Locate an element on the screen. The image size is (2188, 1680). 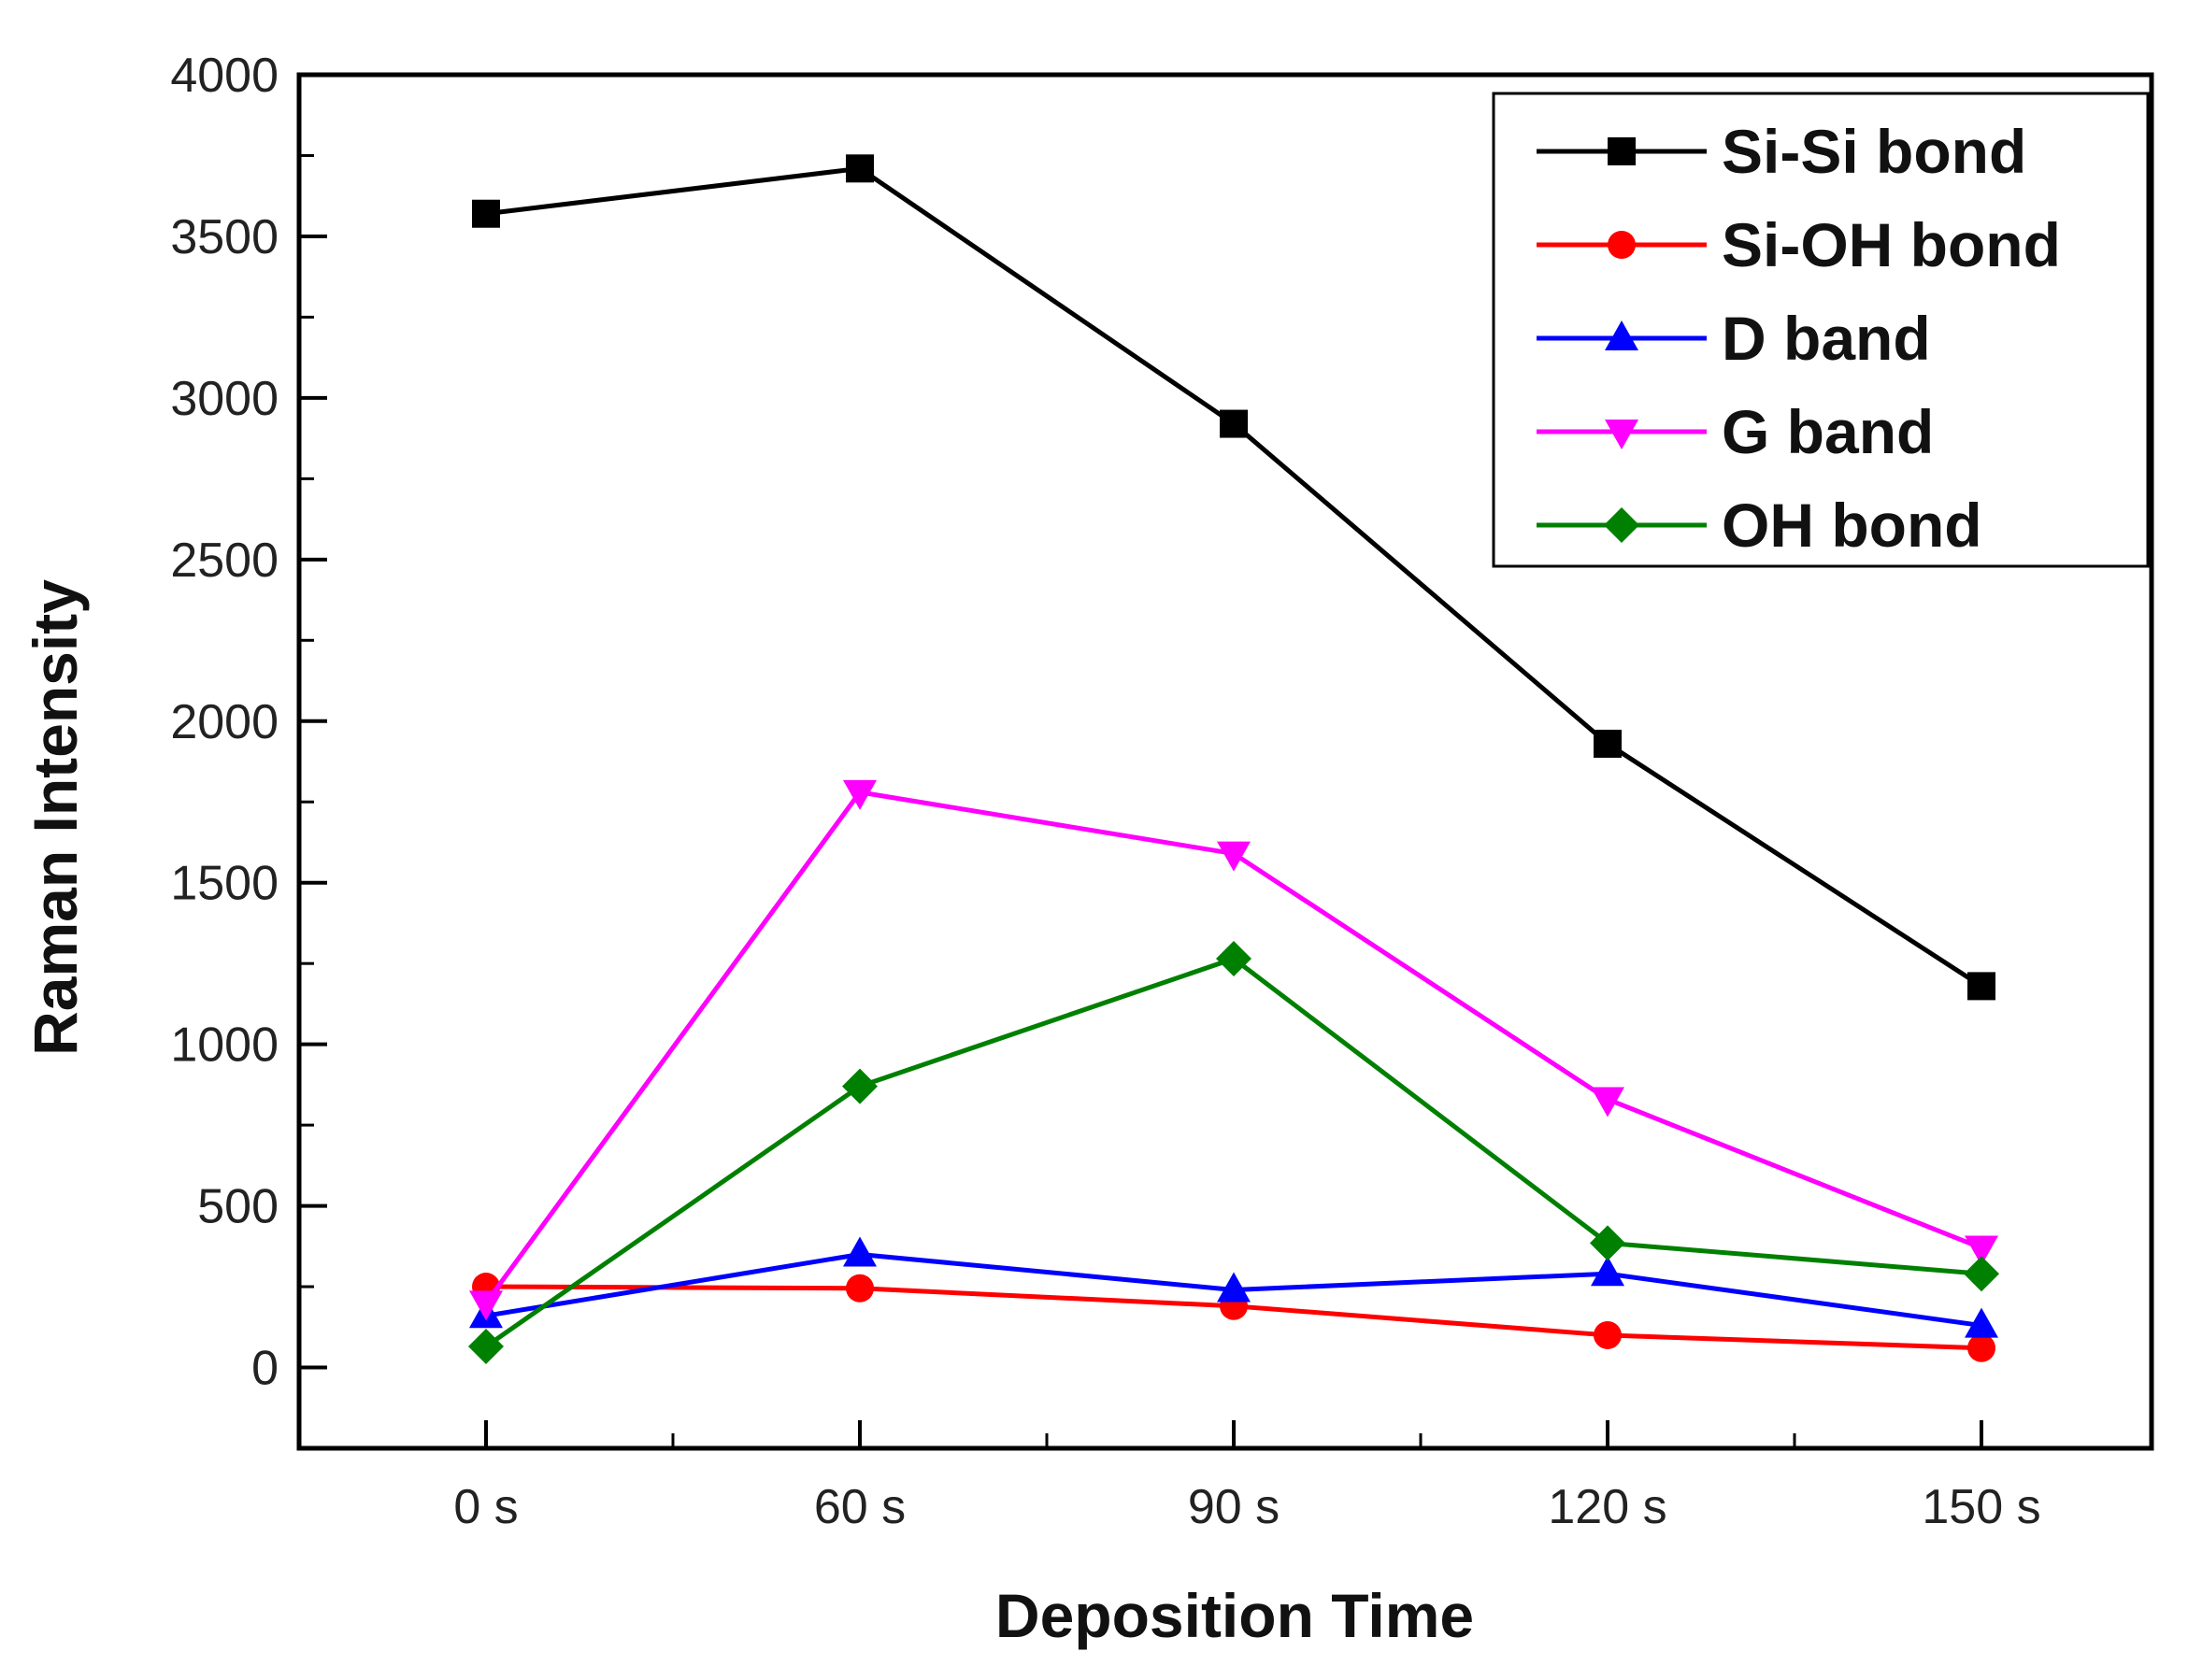
y-tick-label-4000: 4000 is located at coordinates (224, 76).